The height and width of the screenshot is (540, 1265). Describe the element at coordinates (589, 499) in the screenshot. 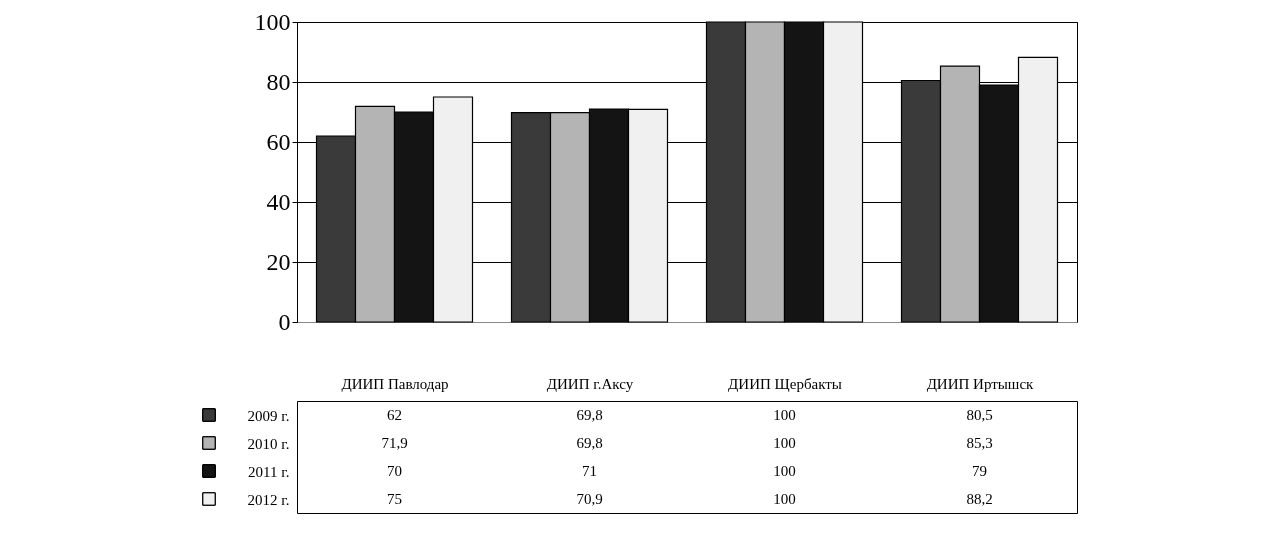

I see `data-label: 70,9` at that location.